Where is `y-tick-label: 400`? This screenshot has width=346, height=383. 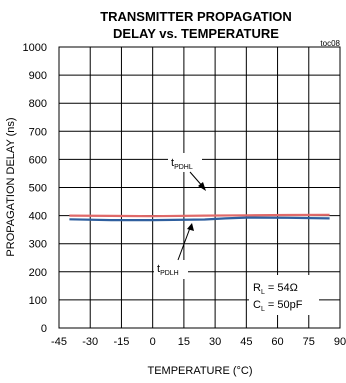
y-tick-label: 400 is located at coordinates (38, 217).